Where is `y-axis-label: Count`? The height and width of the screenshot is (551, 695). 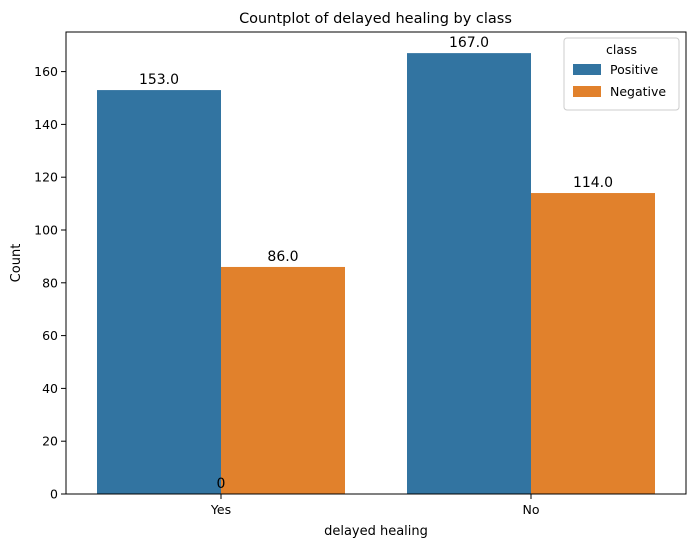 y-axis-label: Count is located at coordinates (16, 263).